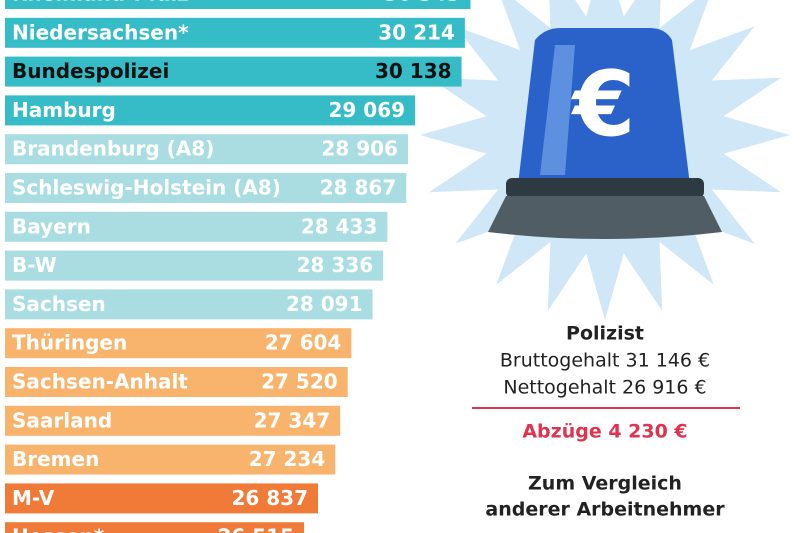  I want to click on value-label: 28 906, so click(359, 149).